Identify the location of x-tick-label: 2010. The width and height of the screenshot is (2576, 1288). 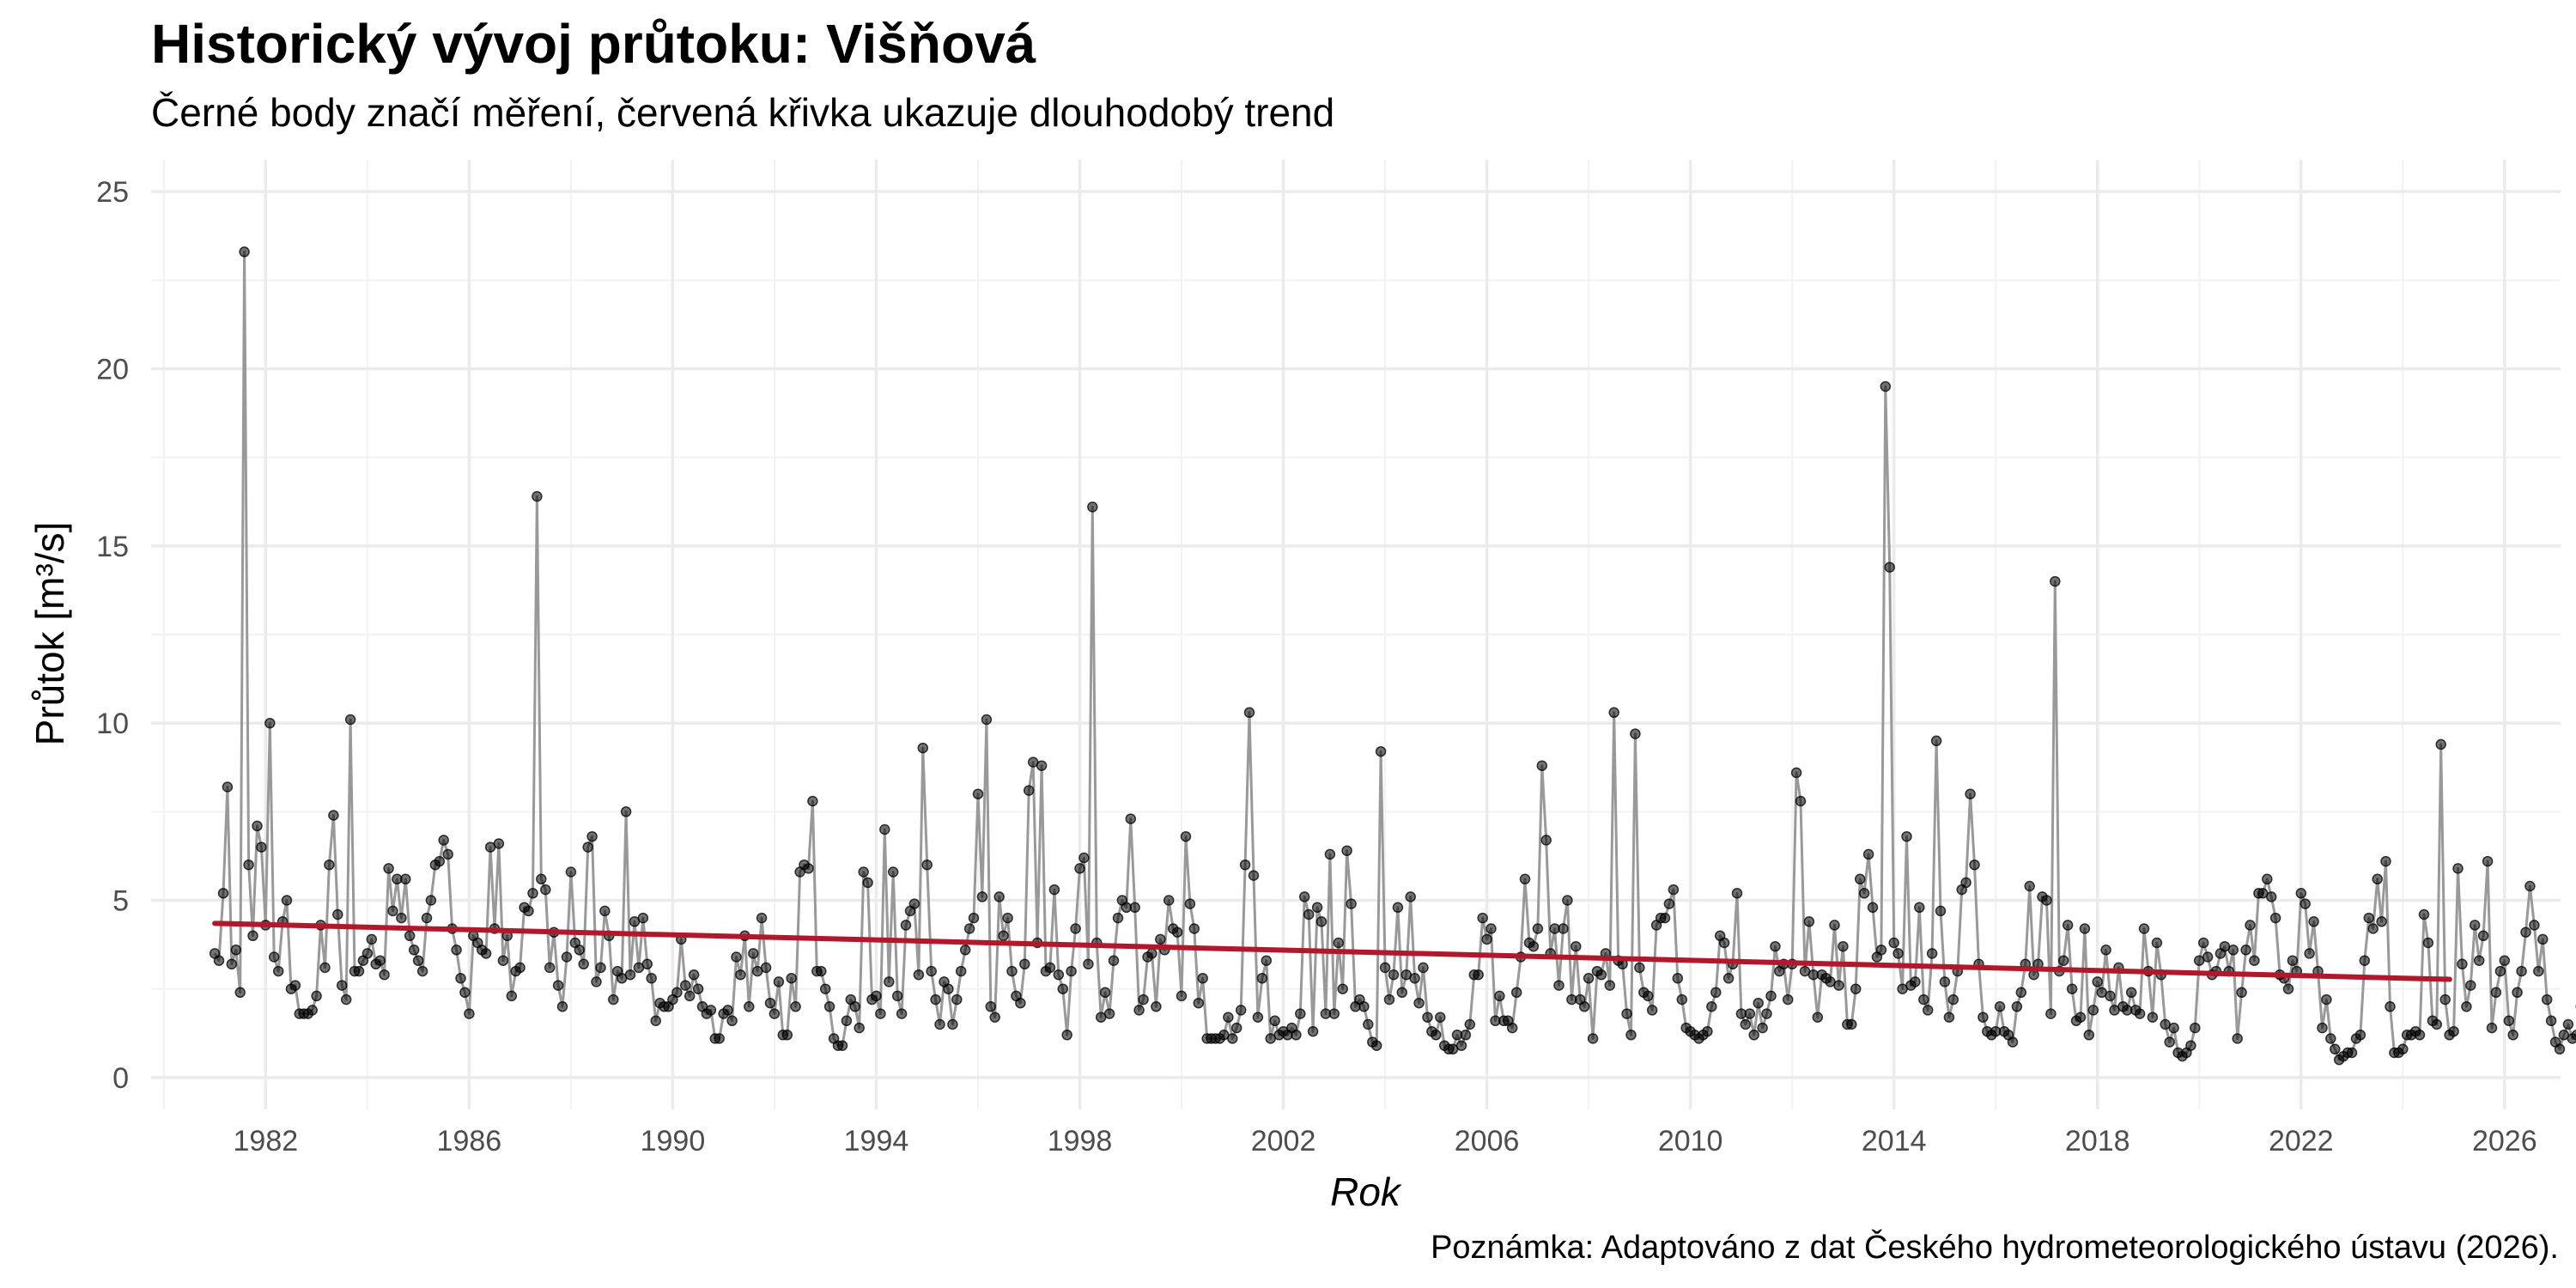
(1690, 1141).